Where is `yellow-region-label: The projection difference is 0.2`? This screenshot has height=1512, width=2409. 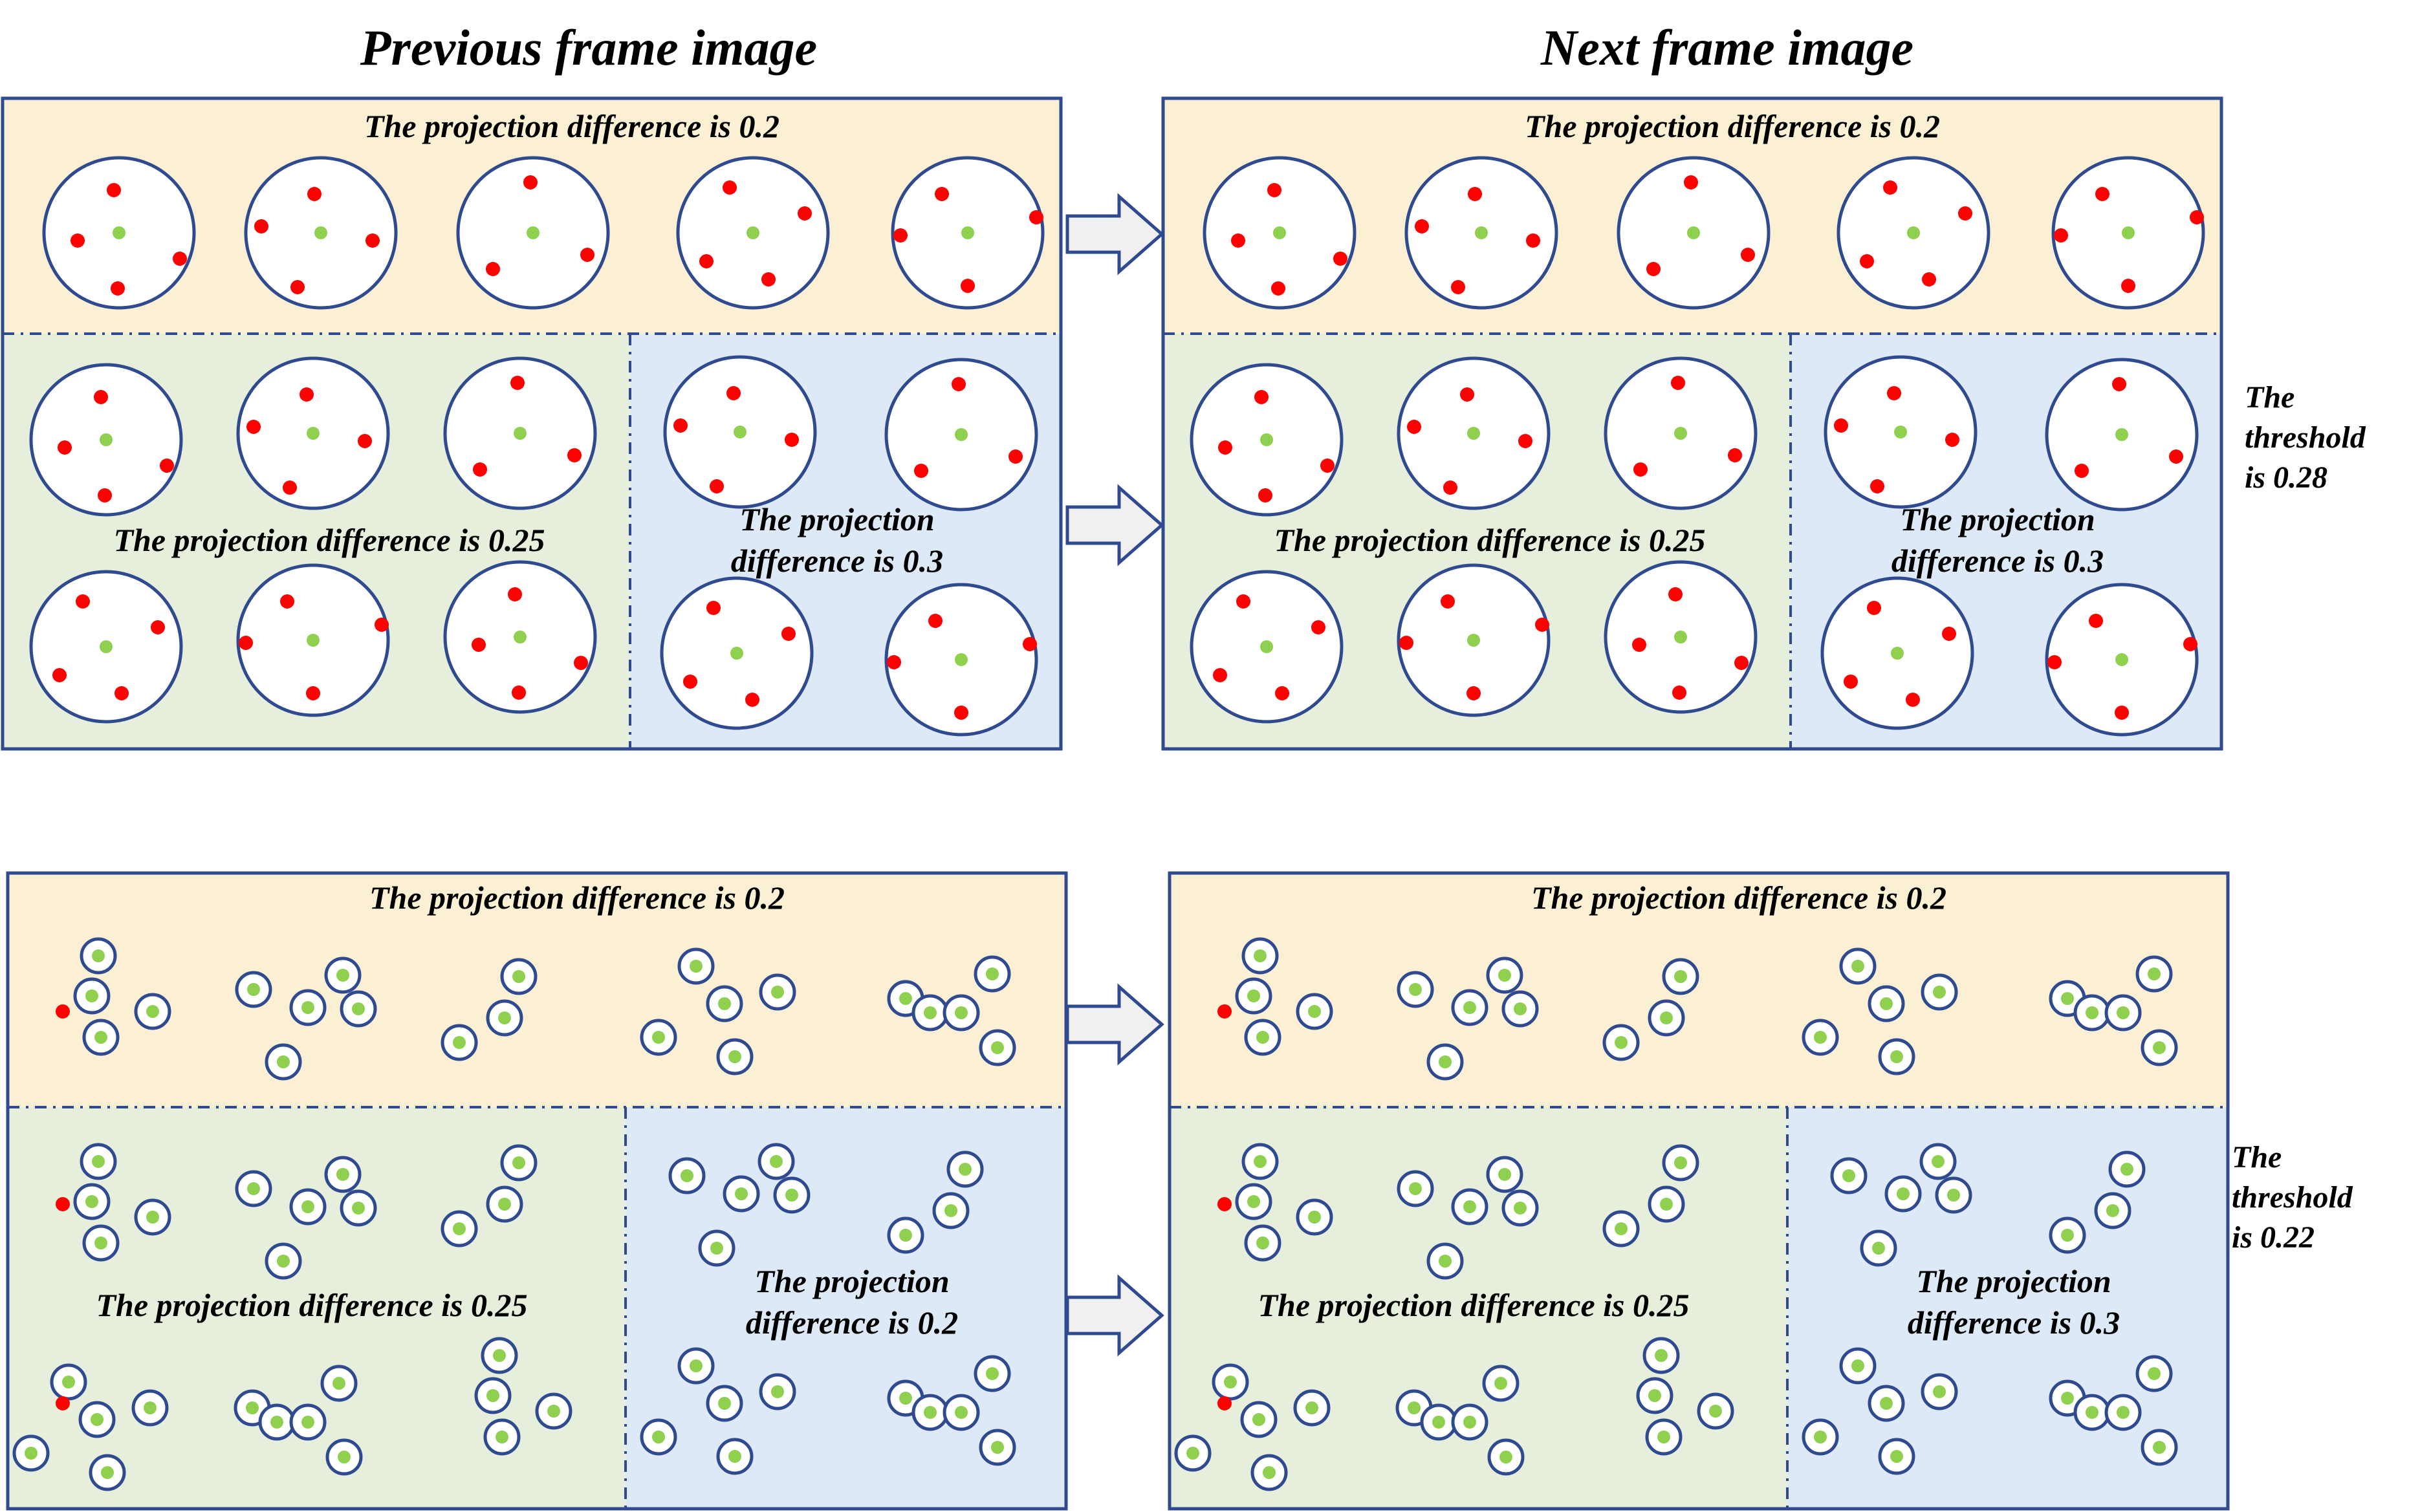 yellow-region-label: The projection difference is 0.2 is located at coordinates (577, 898).